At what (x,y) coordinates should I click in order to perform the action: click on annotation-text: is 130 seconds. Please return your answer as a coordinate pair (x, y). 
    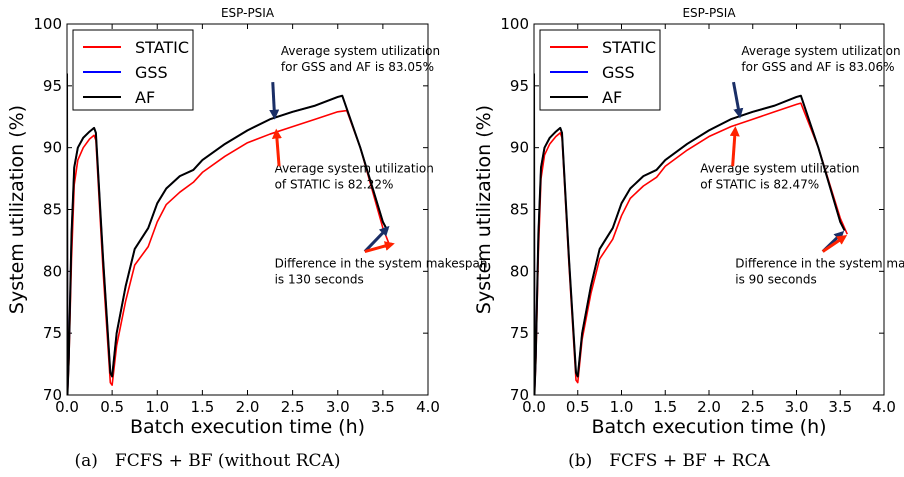
    Looking at the image, I should click on (319, 280).